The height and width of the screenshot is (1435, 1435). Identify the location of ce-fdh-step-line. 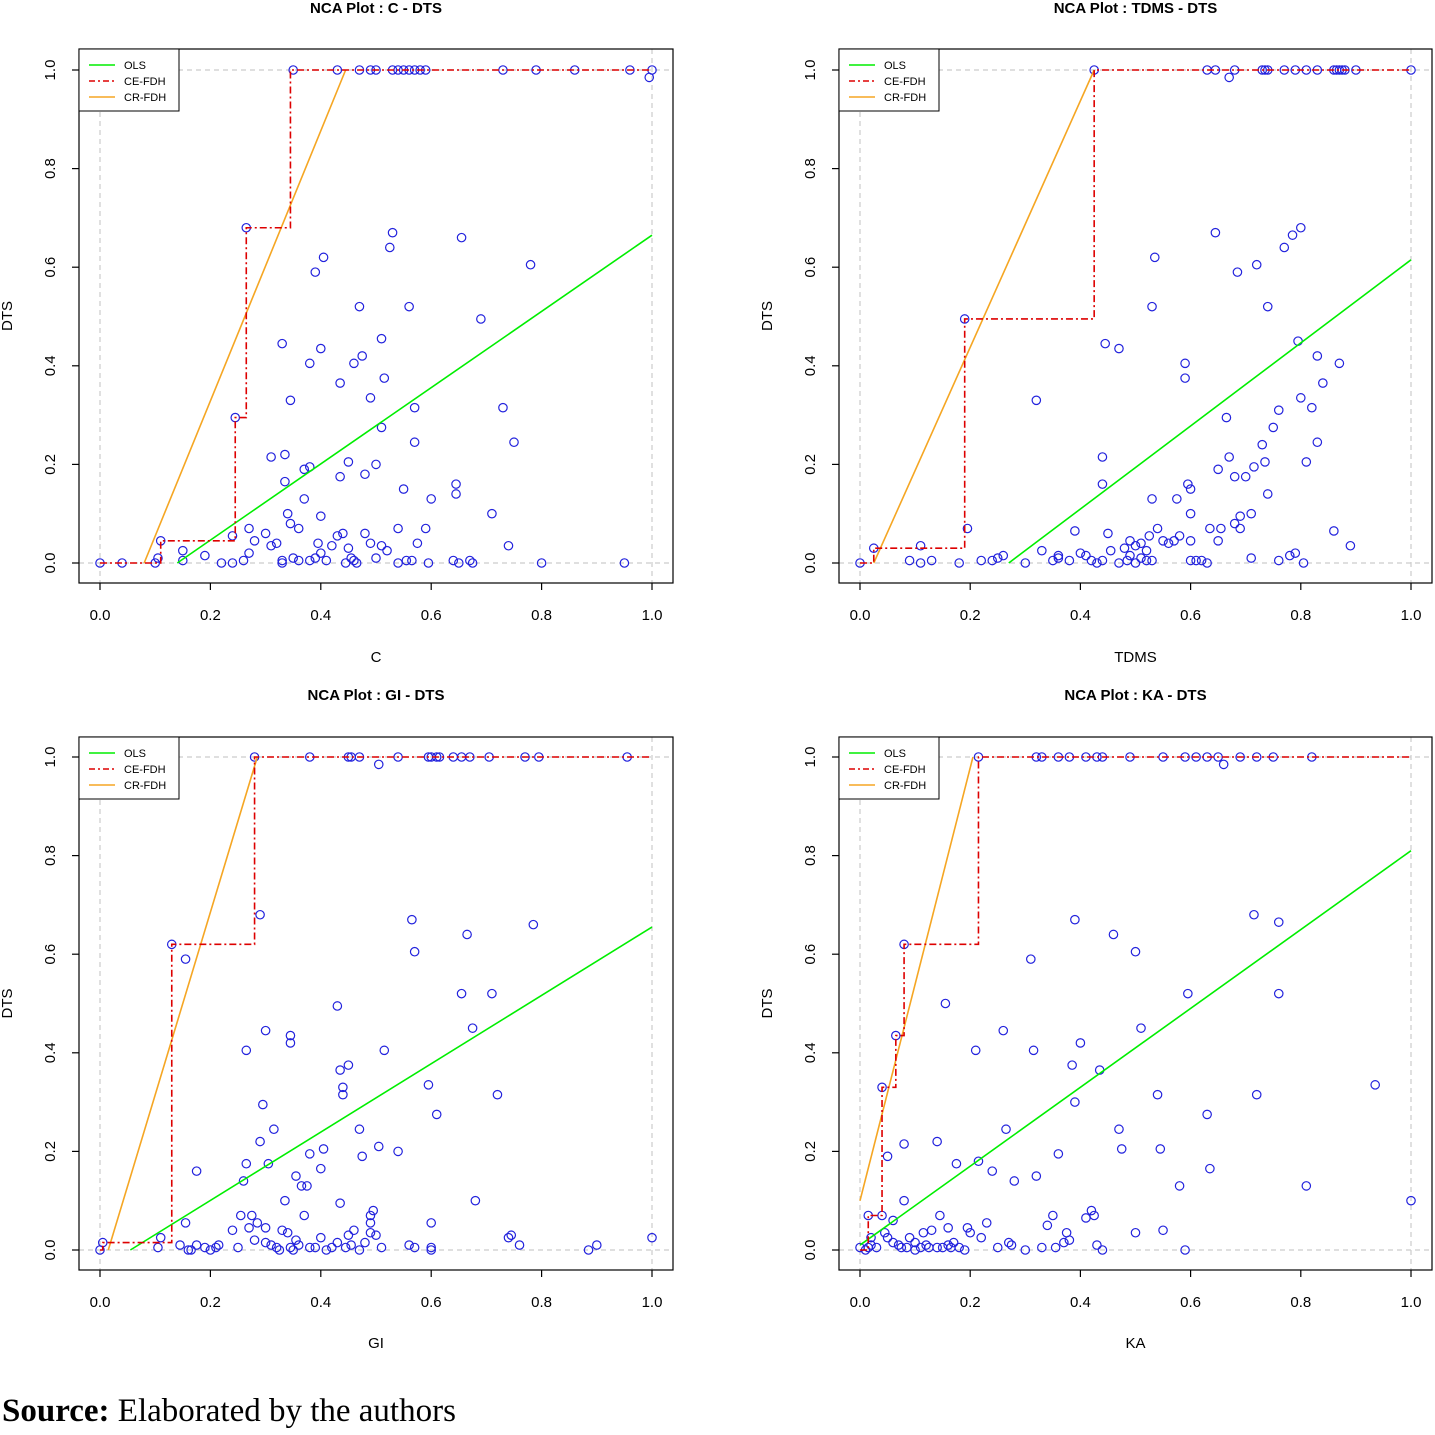
(376, 316).